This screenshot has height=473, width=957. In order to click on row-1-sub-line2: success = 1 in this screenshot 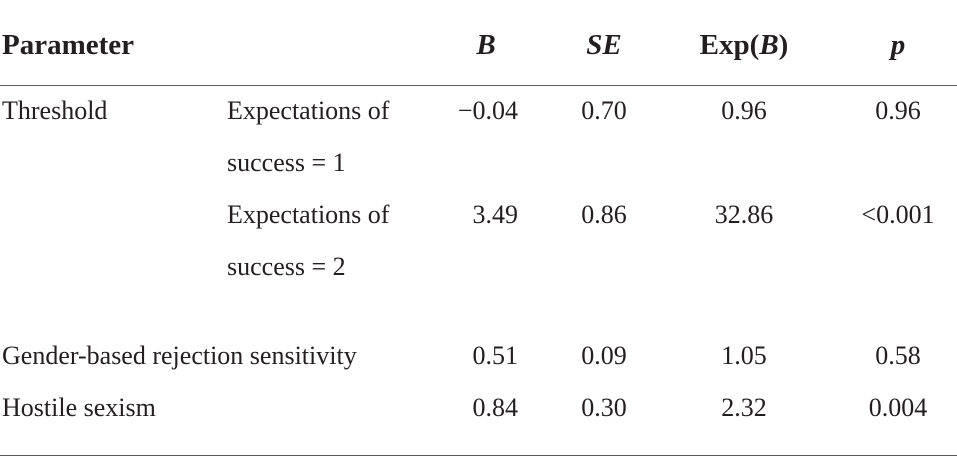, I will do `click(286, 162)`.